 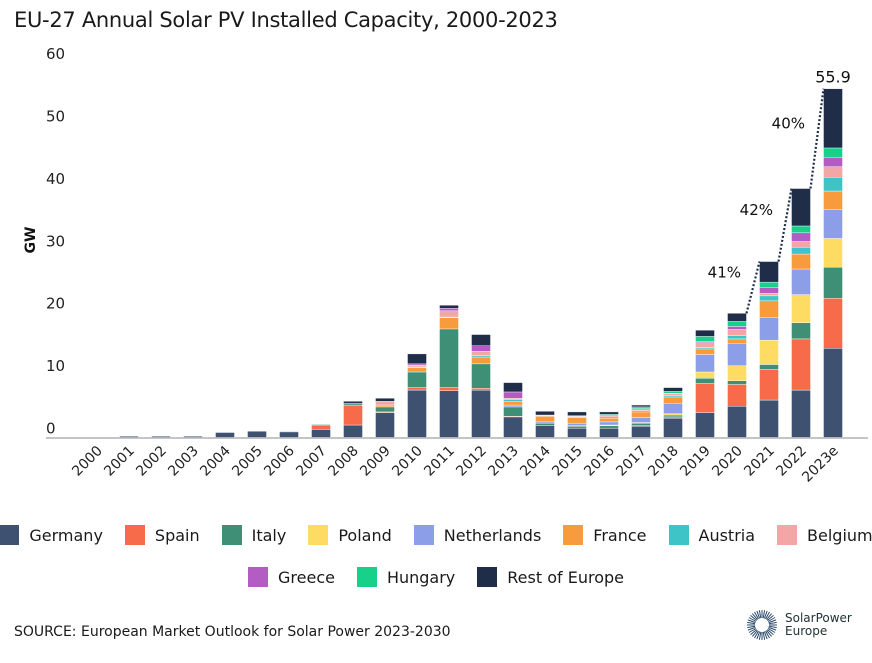 What do you see at coordinates (631, 461) in the screenshot?
I see `x-tick-label: 2017` at bounding box center [631, 461].